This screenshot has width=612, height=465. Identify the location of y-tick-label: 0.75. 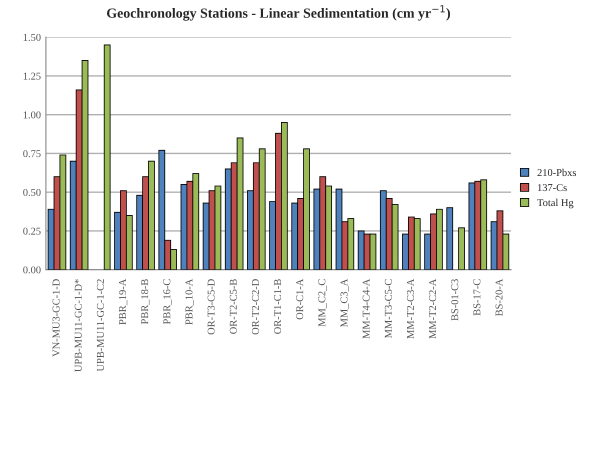
(32, 154).